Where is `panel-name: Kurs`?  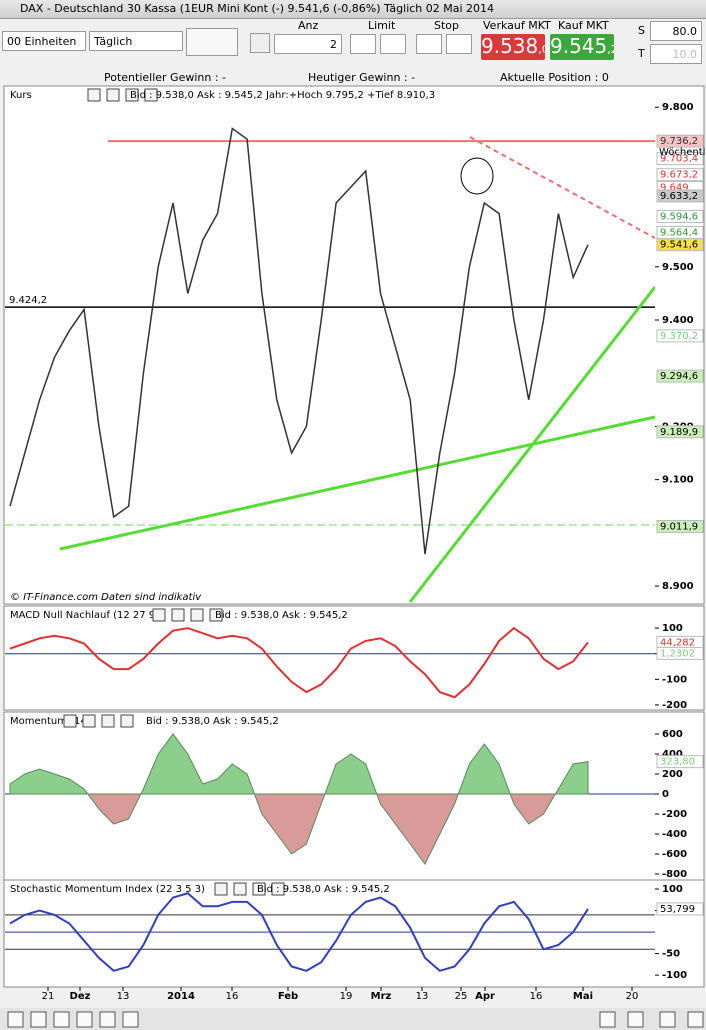 panel-name: Kurs is located at coordinates (21, 95).